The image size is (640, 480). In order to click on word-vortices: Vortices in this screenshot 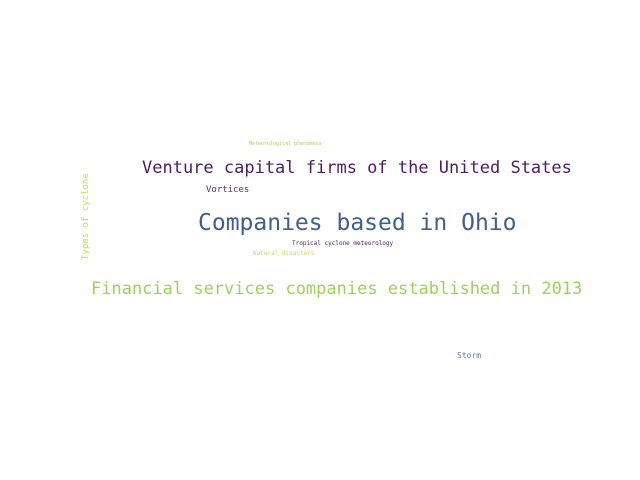, I will do `click(228, 190)`.